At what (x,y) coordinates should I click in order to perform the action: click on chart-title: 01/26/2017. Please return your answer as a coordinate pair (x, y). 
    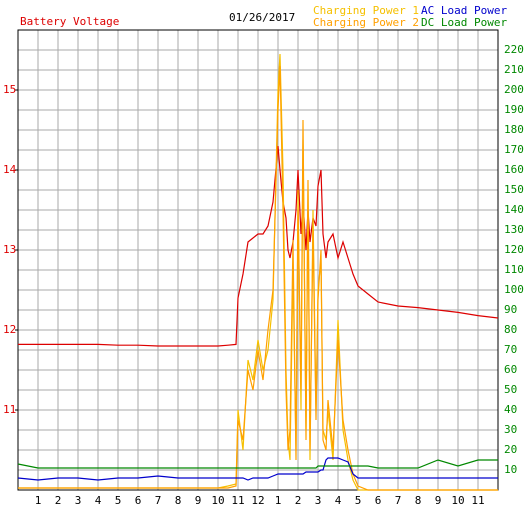
    Looking at the image, I should click on (262, 17).